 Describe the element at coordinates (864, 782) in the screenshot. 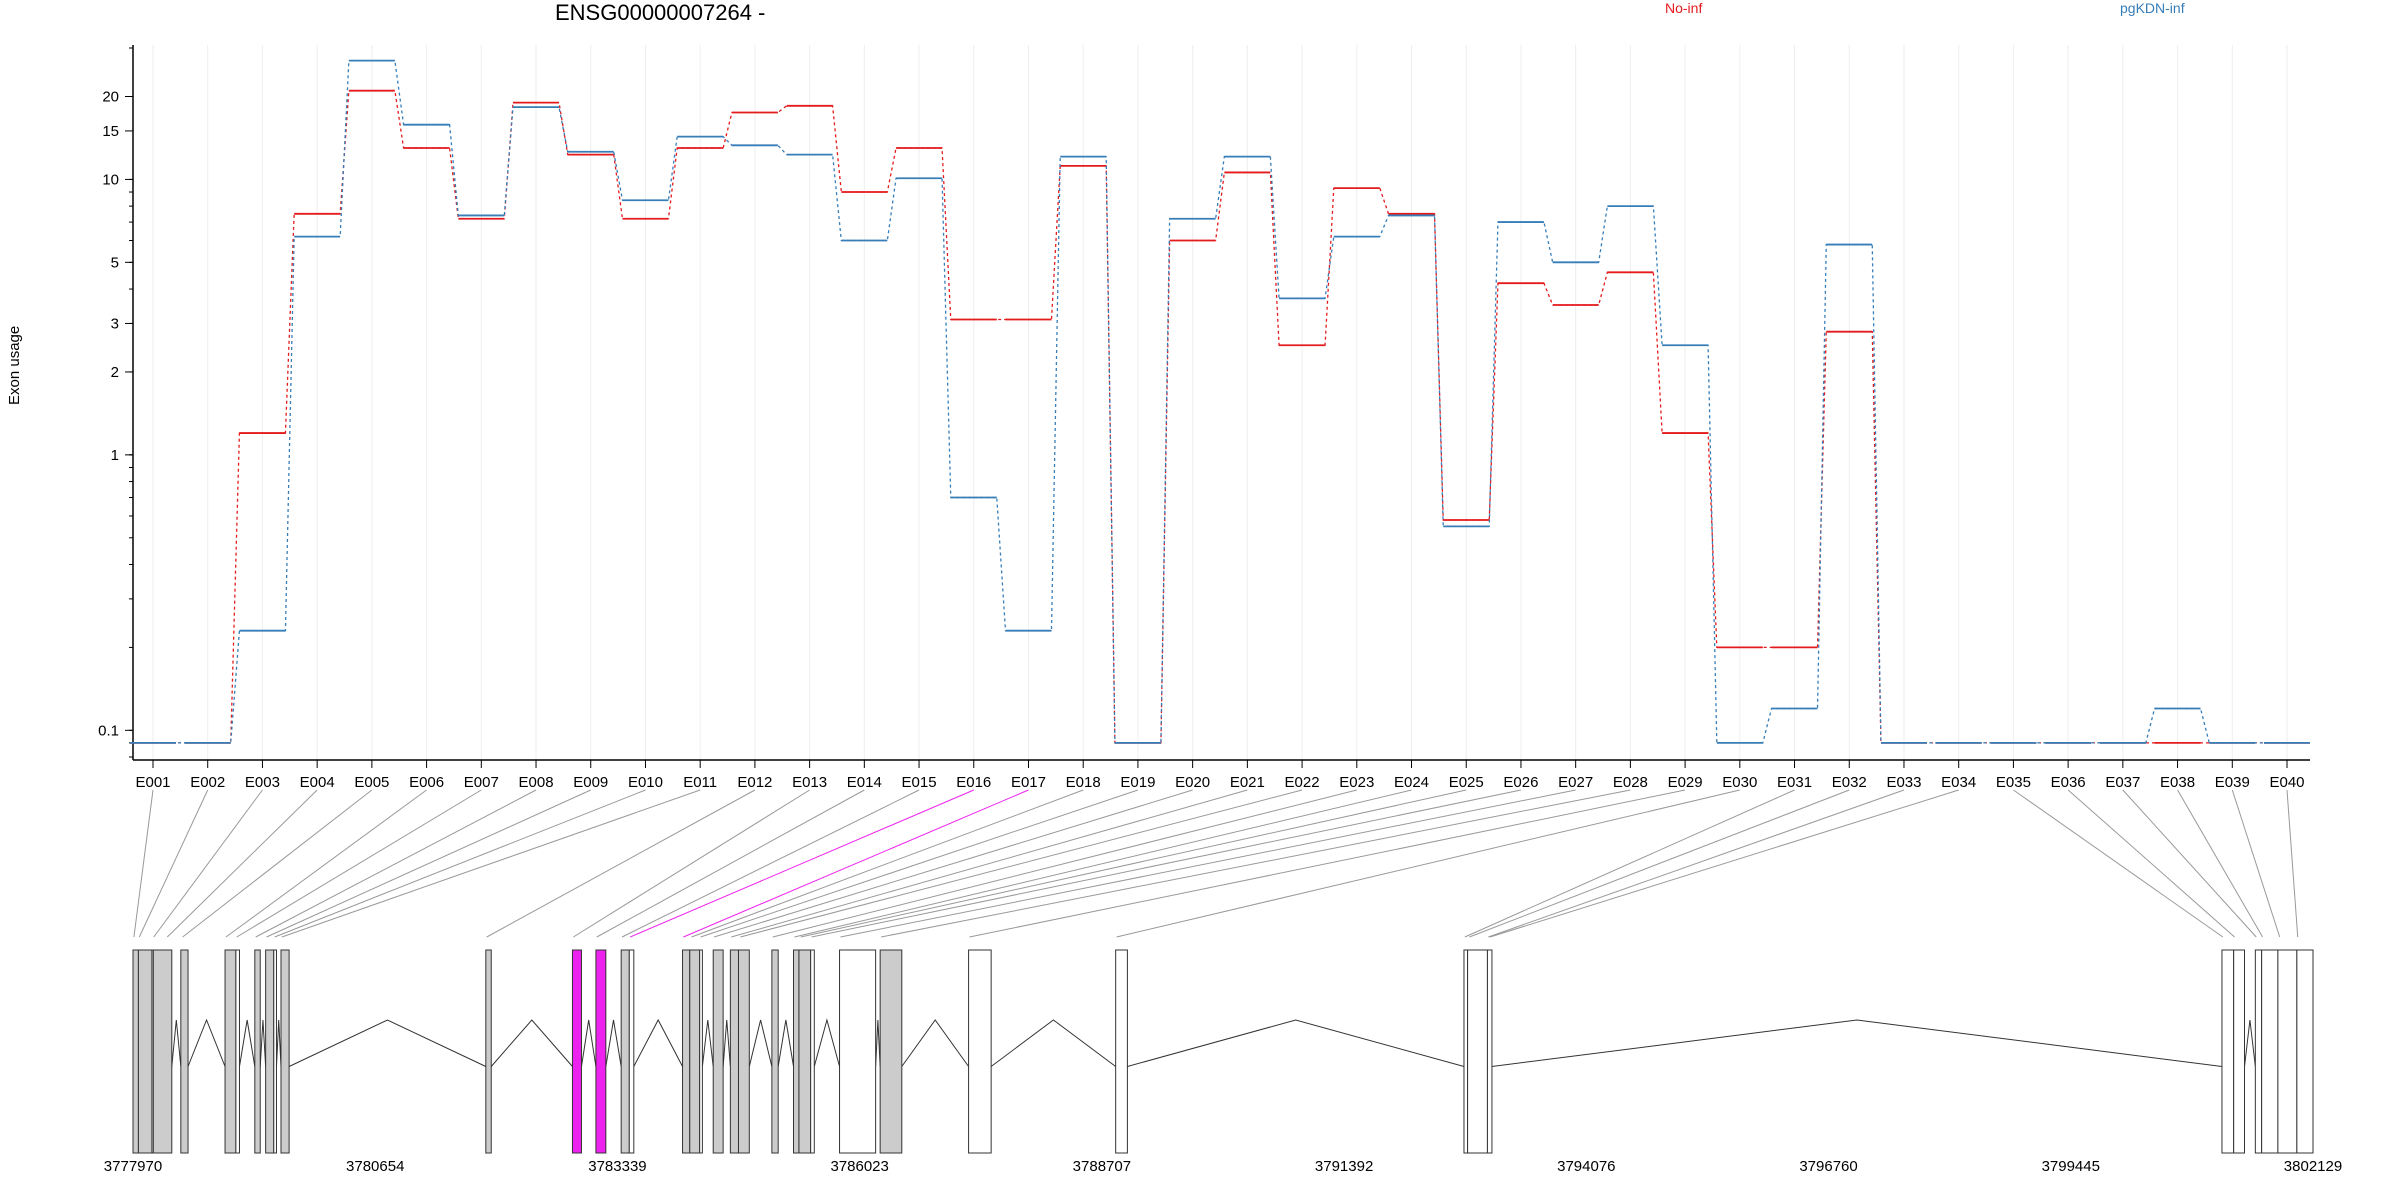

I see `x-tick-label: E014` at that location.